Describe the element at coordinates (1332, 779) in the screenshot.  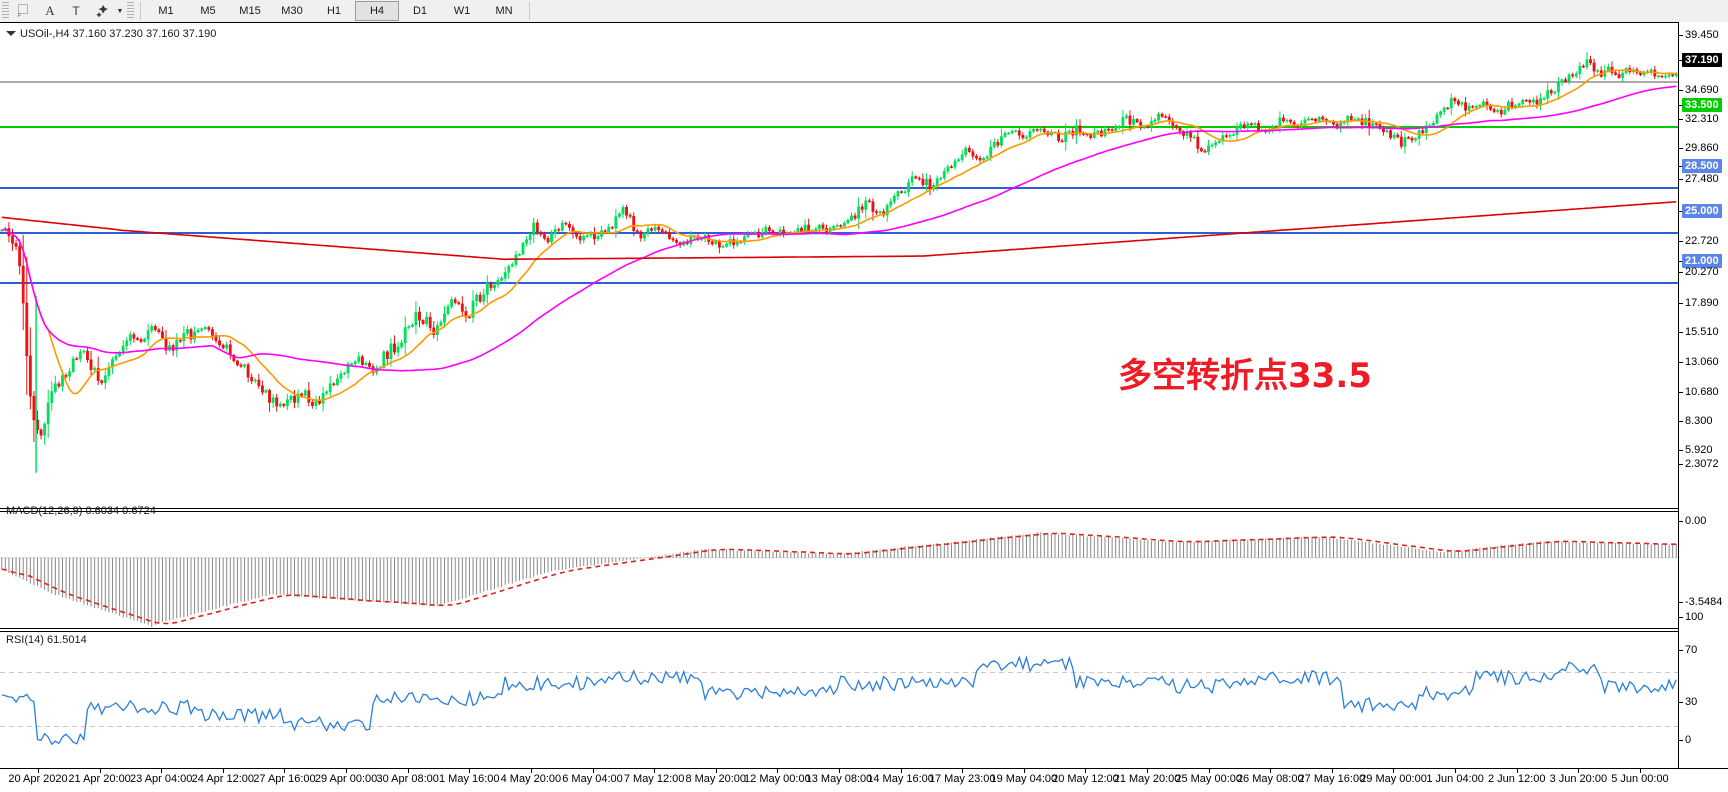
I see `time-axis-label: 27 May 16:00` at that location.